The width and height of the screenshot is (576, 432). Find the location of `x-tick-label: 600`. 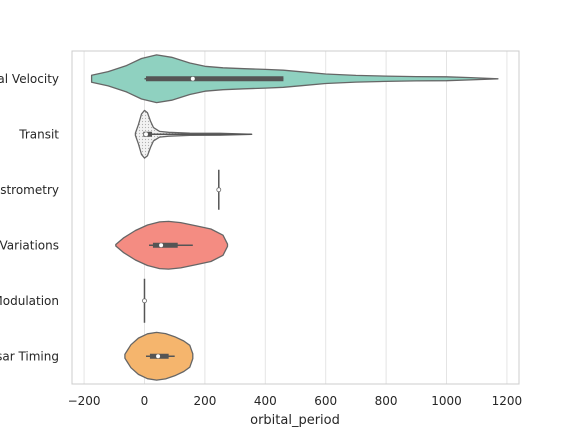

x-tick-label: 600 is located at coordinates (325, 401).